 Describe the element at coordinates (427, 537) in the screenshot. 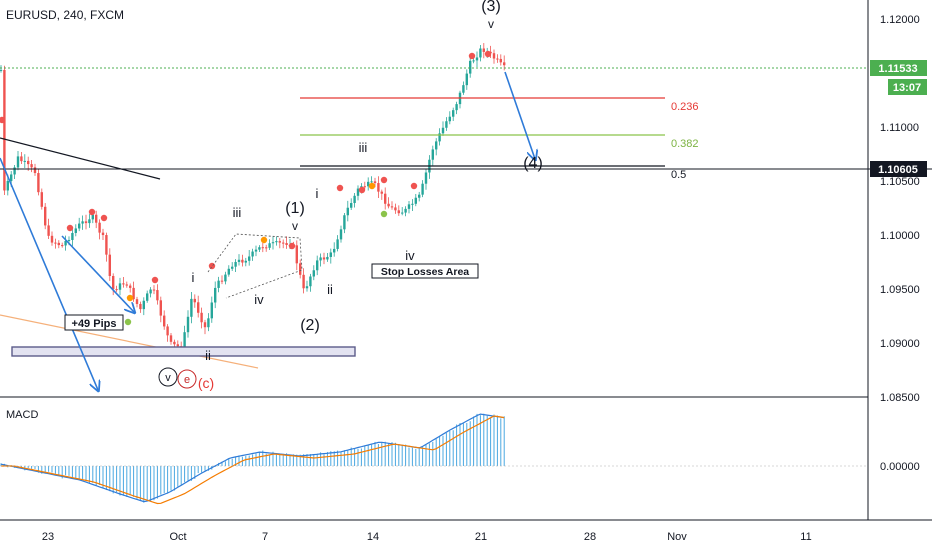

I see `time-axis: 23 Oct 7 14 21 28 Nov 11` at that location.